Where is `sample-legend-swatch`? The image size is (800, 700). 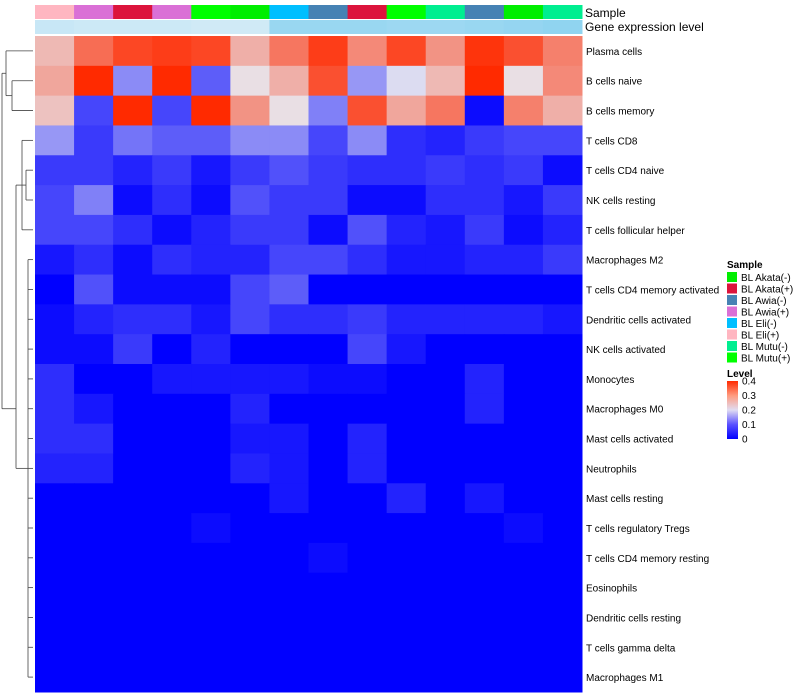
sample-legend-swatch is located at coordinates (732, 311).